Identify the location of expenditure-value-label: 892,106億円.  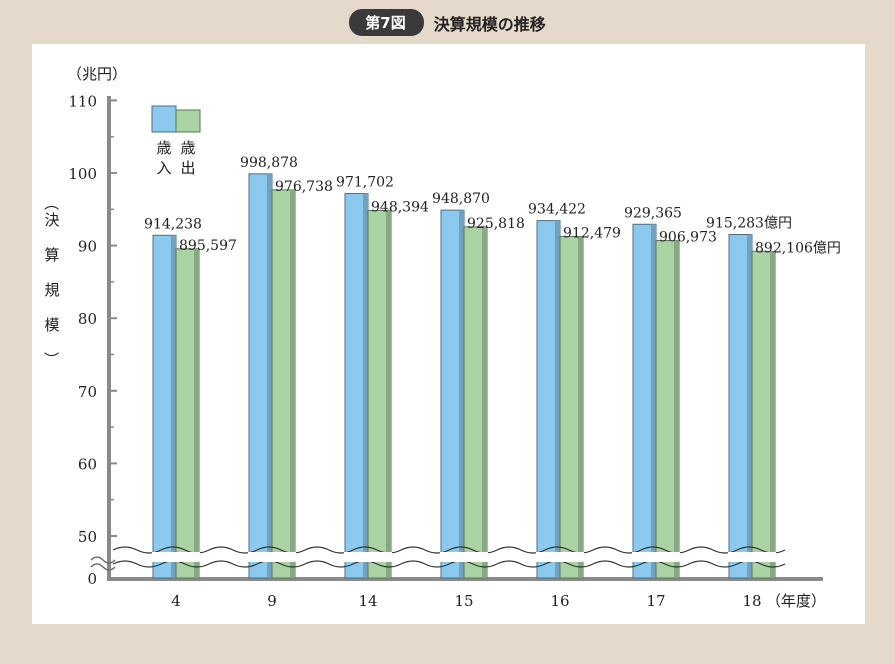
(798, 248).